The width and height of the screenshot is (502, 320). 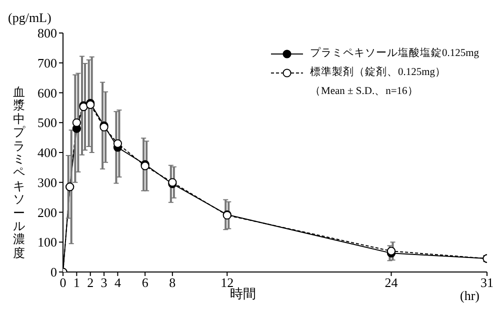 What do you see at coordinates (63, 282) in the screenshot?
I see `x-tick-label: 0` at bounding box center [63, 282].